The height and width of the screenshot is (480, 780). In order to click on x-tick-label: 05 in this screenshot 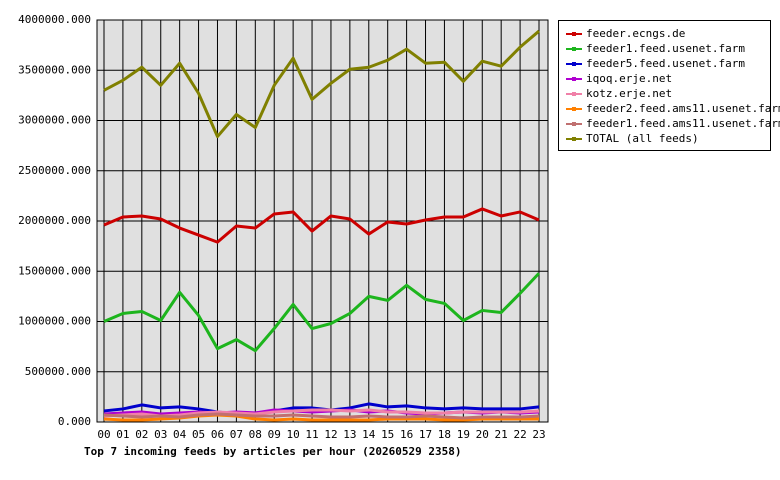, I will do `click(198, 434)`.